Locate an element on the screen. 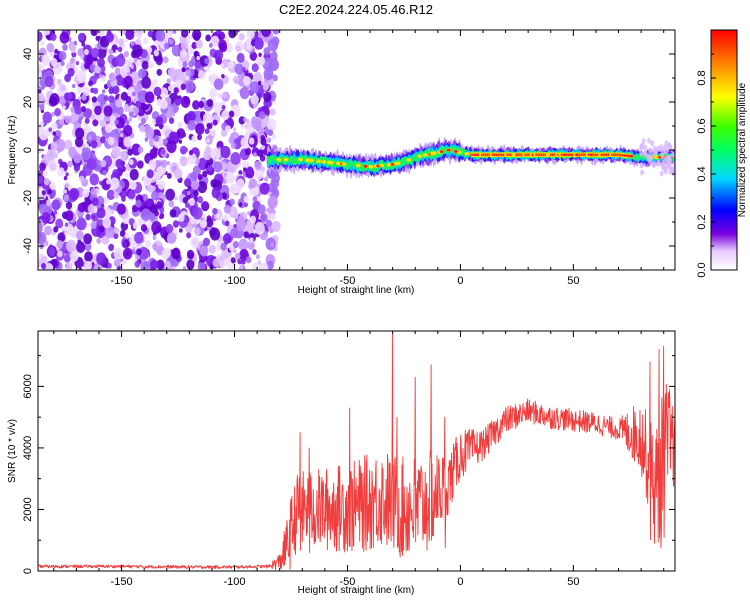 The image size is (750, 600). spectrogram-x-tick-label: -100 is located at coordinates (235, 281).